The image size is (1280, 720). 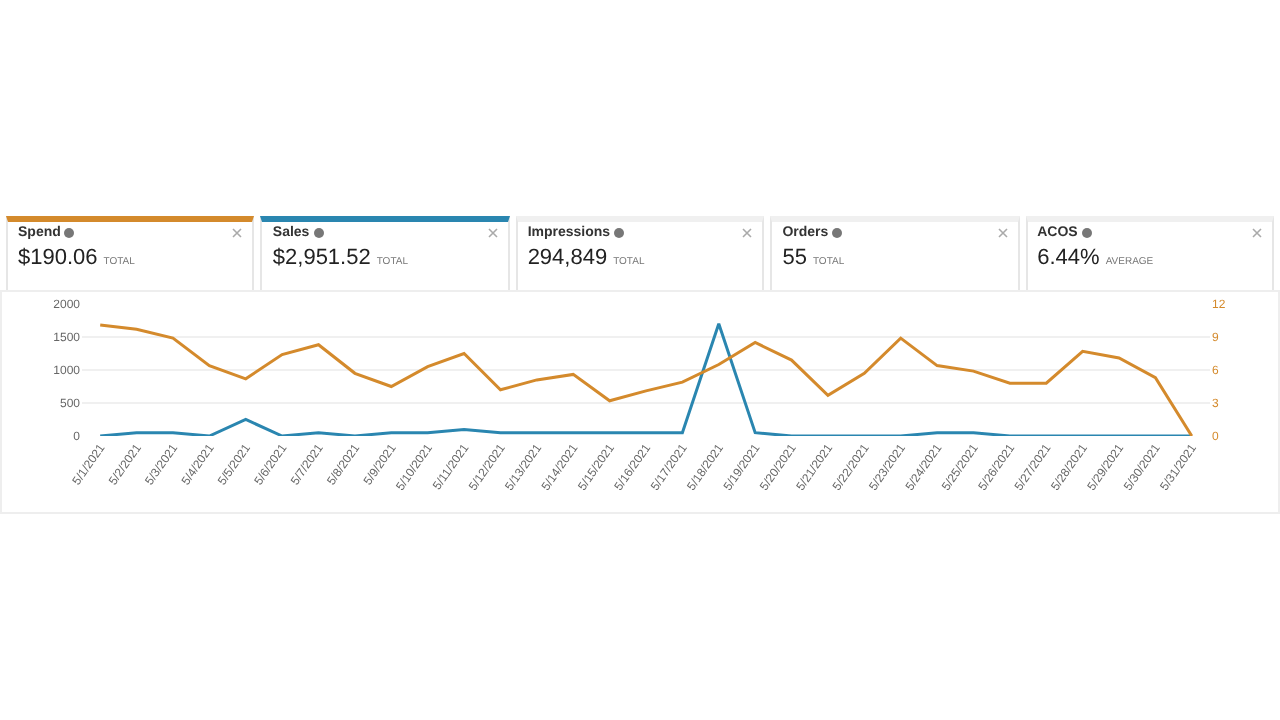 What do you see at coordinates (1068, 258) in the screenshot?
I see `text: 6.44%` at bounding box center [1068, 258].